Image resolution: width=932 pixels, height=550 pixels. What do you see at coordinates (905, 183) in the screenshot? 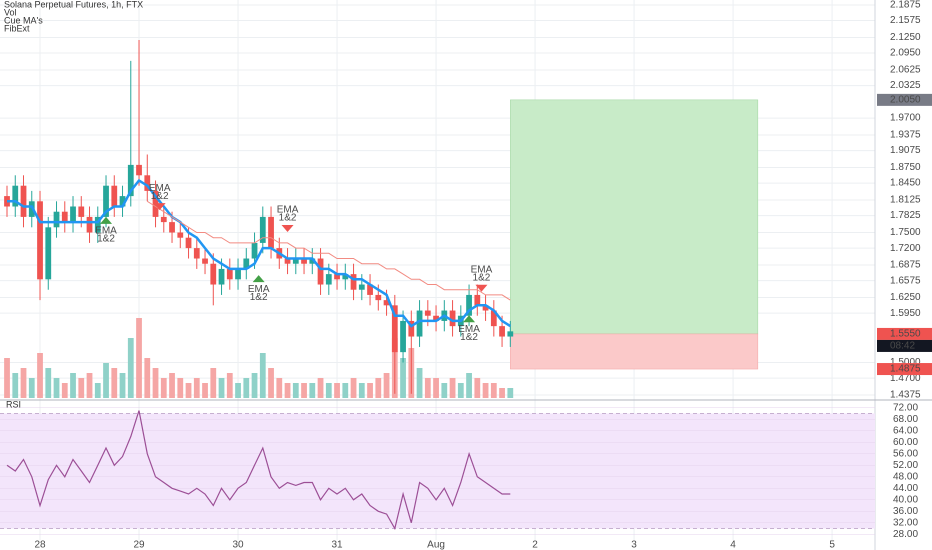
I see `y-tick-label: 1.8450` at bounding box center [905, 183].